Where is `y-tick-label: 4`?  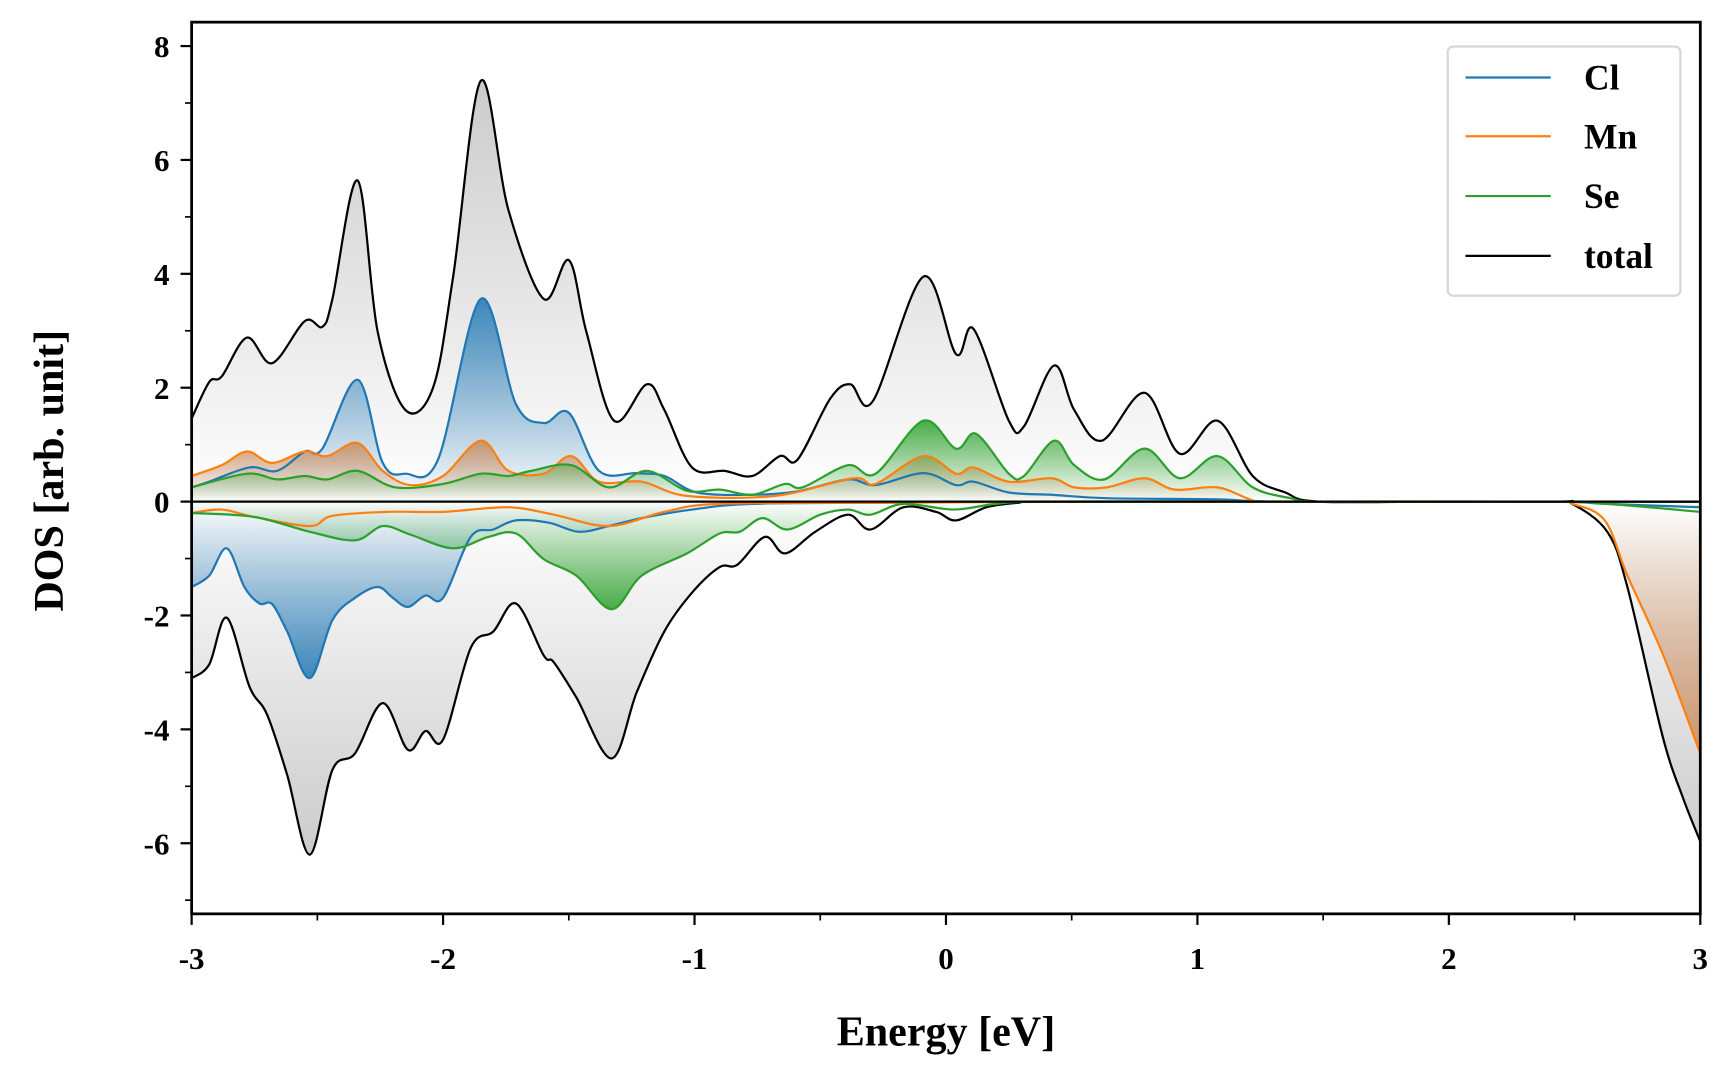 y-tick-label: 4 is located at coordinates (162, 274).